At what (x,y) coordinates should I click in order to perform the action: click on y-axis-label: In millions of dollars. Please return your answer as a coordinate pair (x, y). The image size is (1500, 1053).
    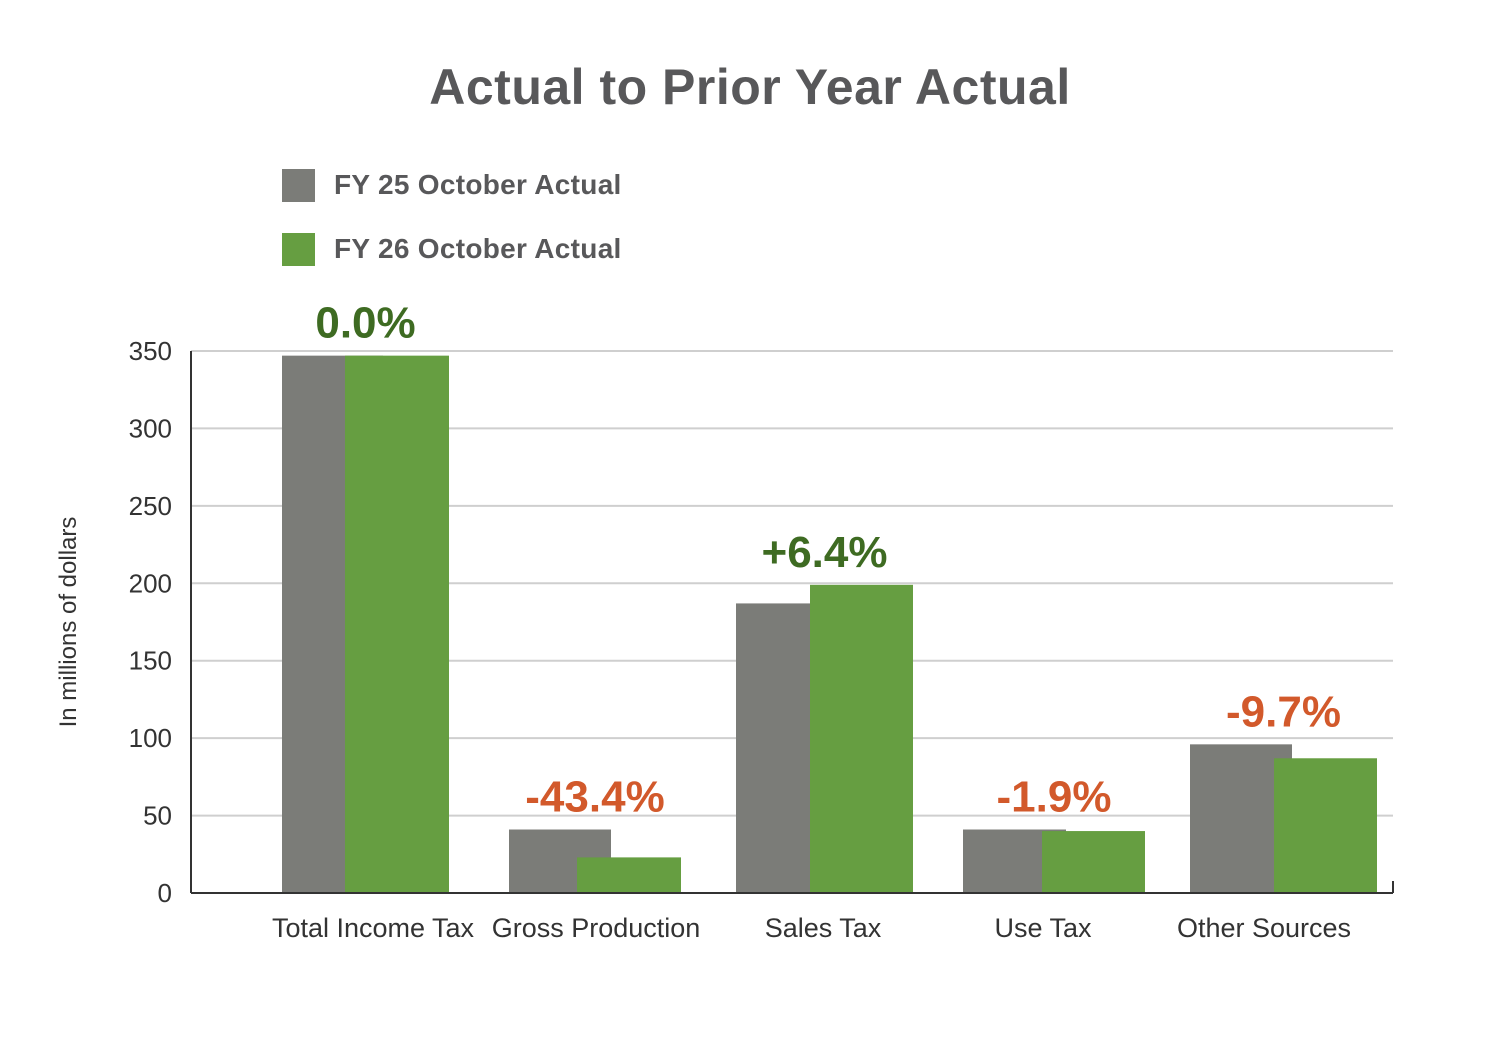
    Looking at the image, I should click on (68, 622).